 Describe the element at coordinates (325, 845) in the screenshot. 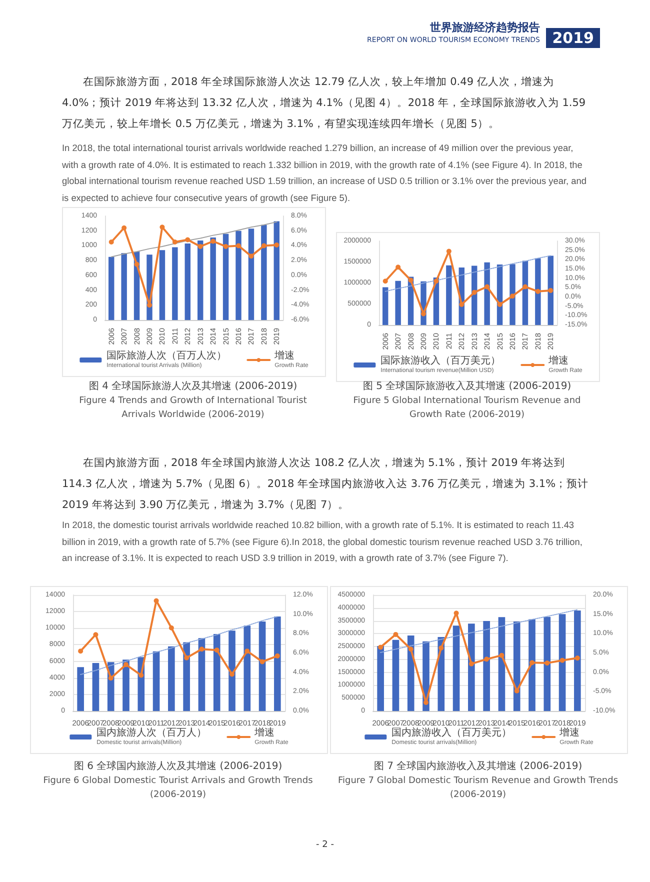

I see `text: - 2 -` at that location.